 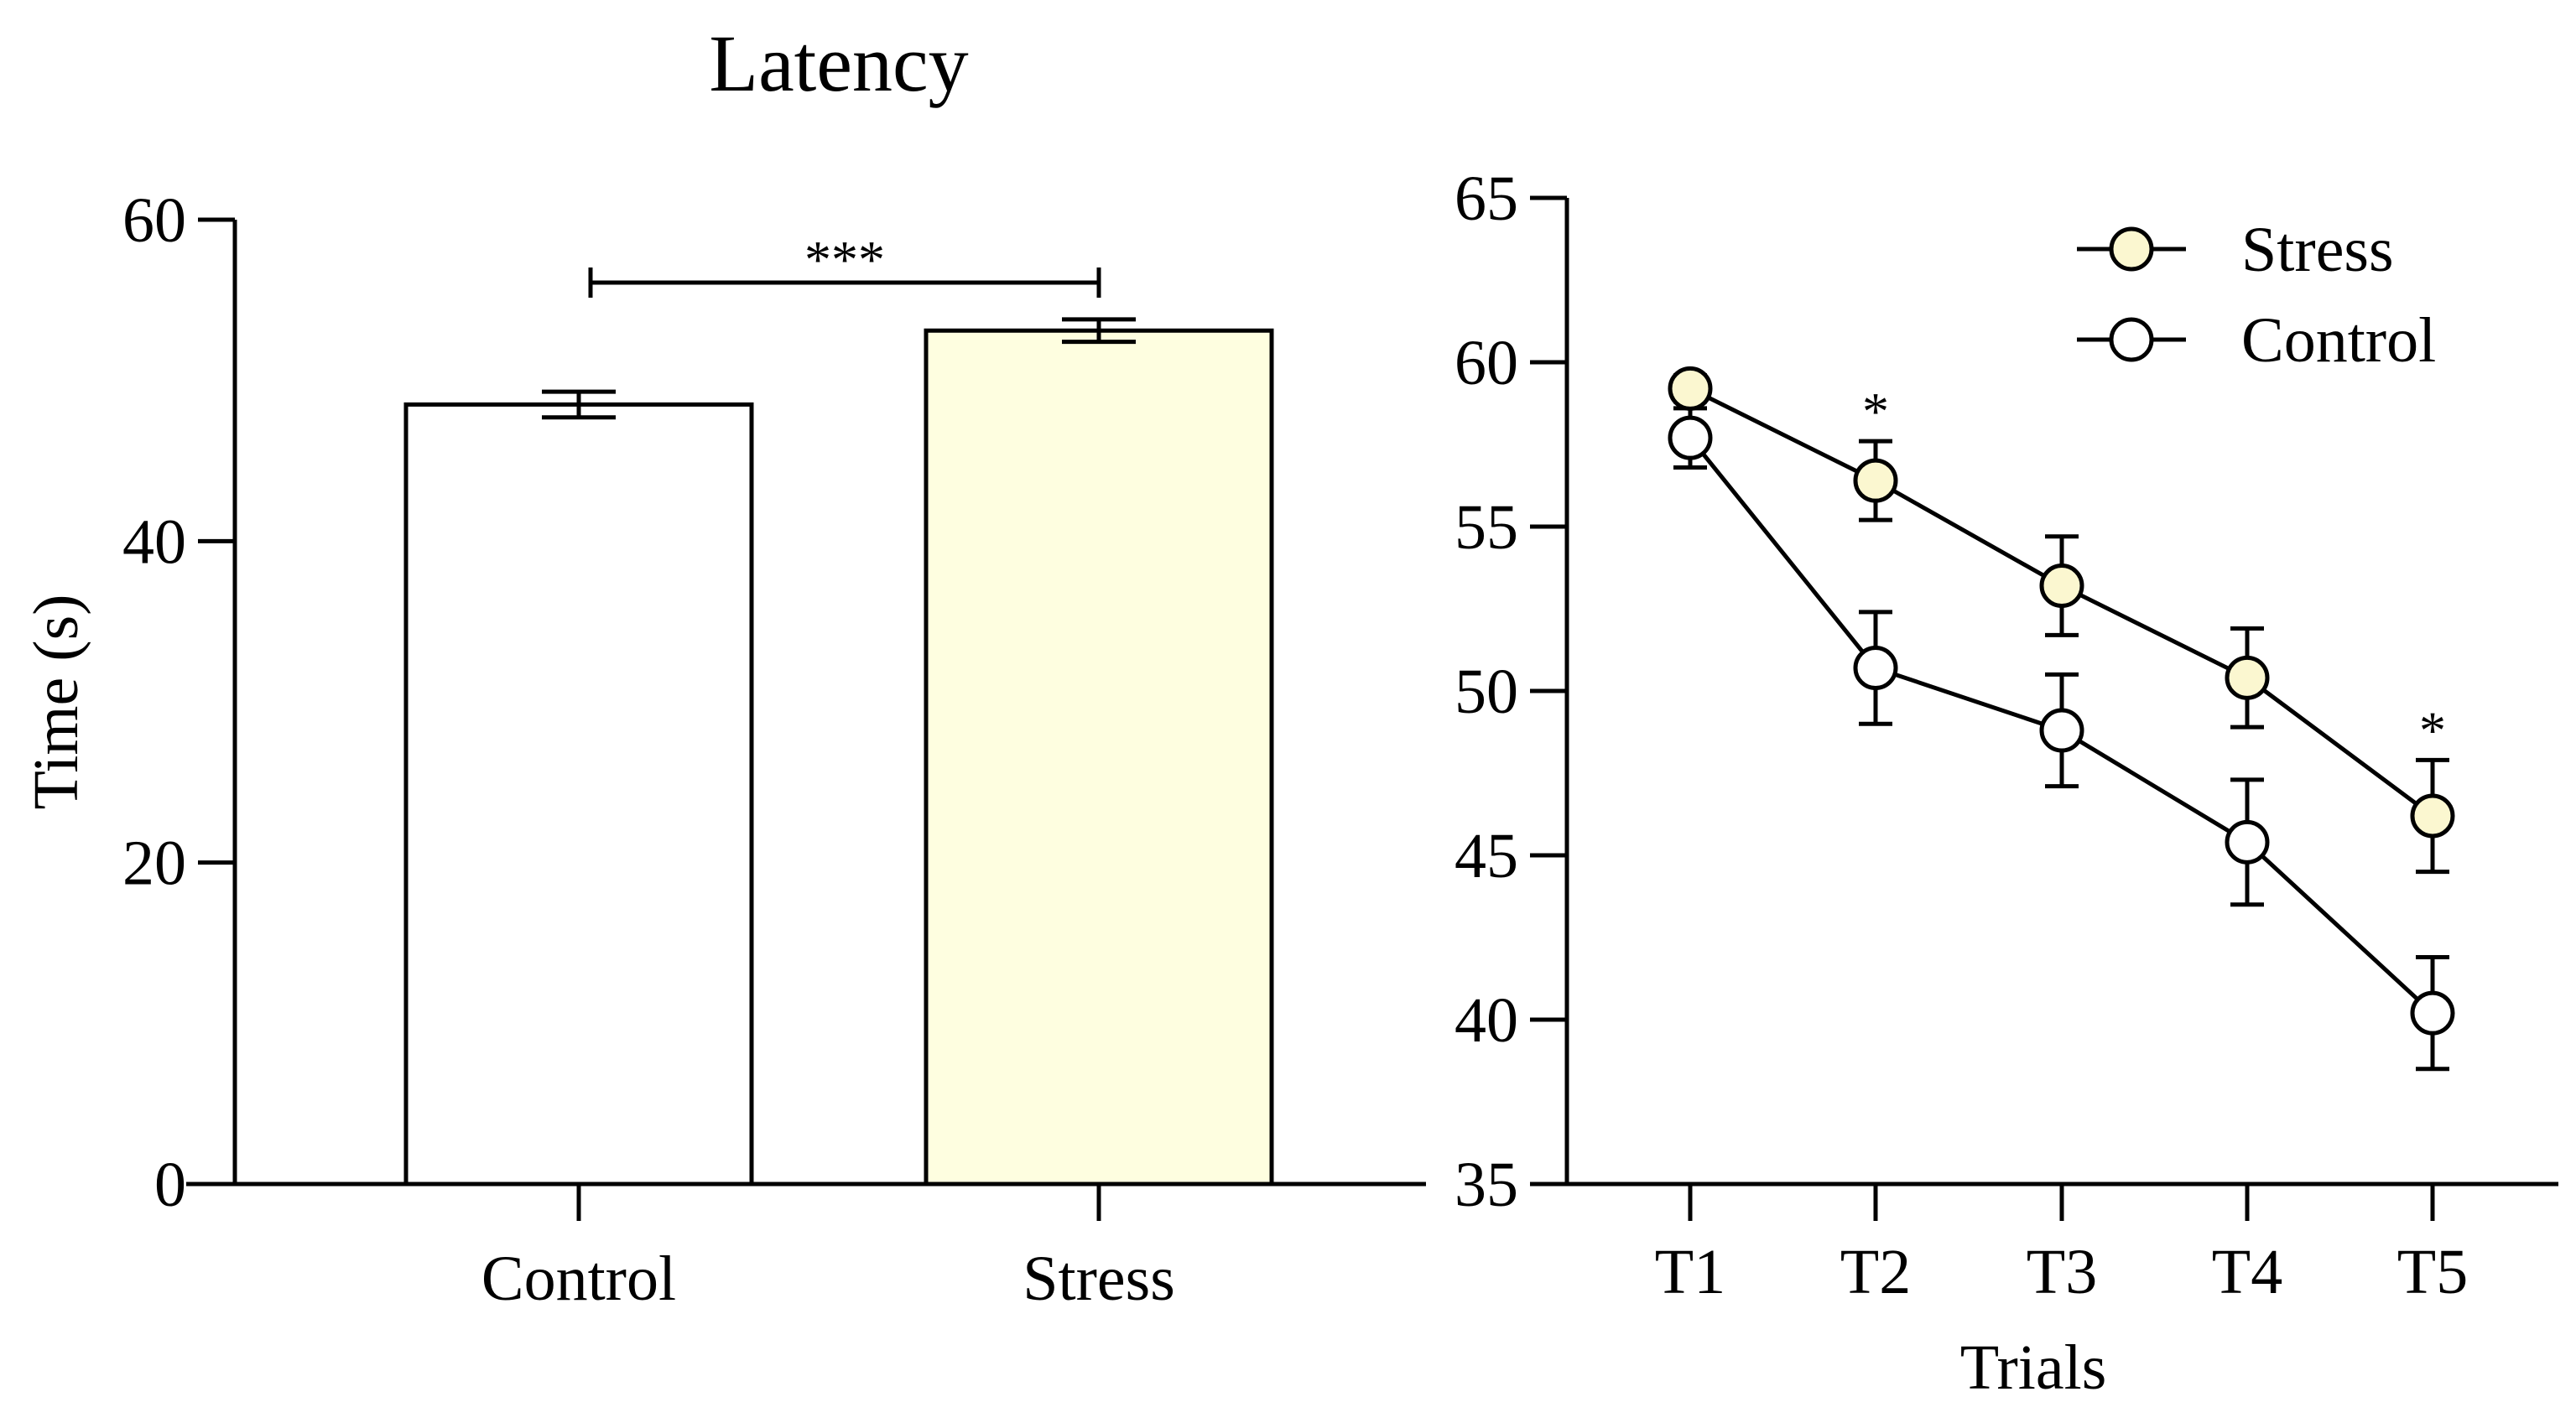 I want to click on legend-item-stress: Stress, so click(x=2235, y=250).